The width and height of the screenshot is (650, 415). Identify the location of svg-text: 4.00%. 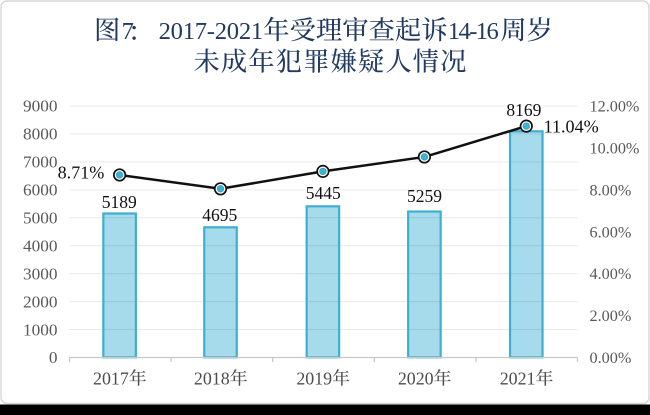
(611, 274).